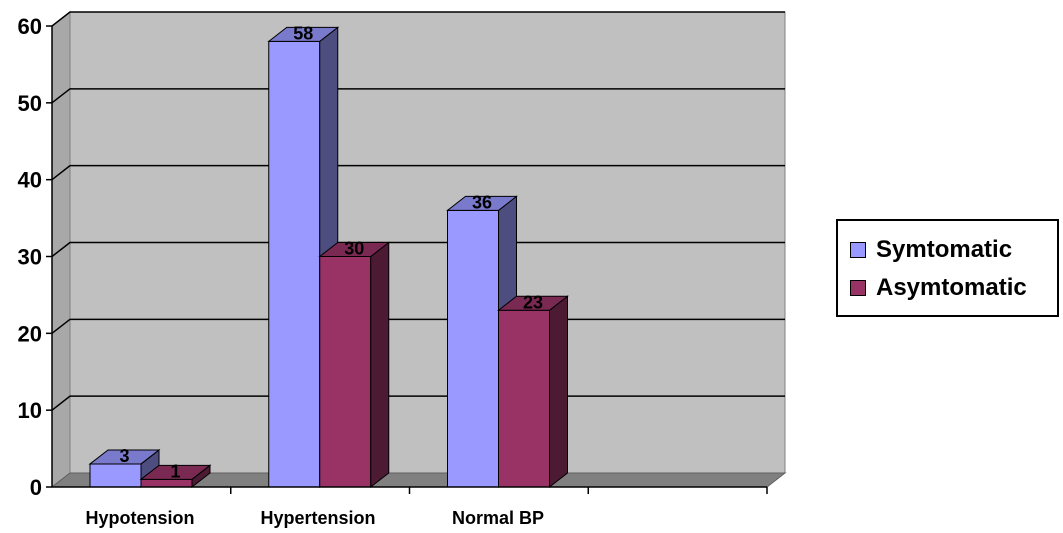 The width and height of the screenshot is (1063, 533). What do you see at coordinates (858, 250) in the screenshot?
I see `legend-swatch-symtomatic` at bounding box center [858, 250].